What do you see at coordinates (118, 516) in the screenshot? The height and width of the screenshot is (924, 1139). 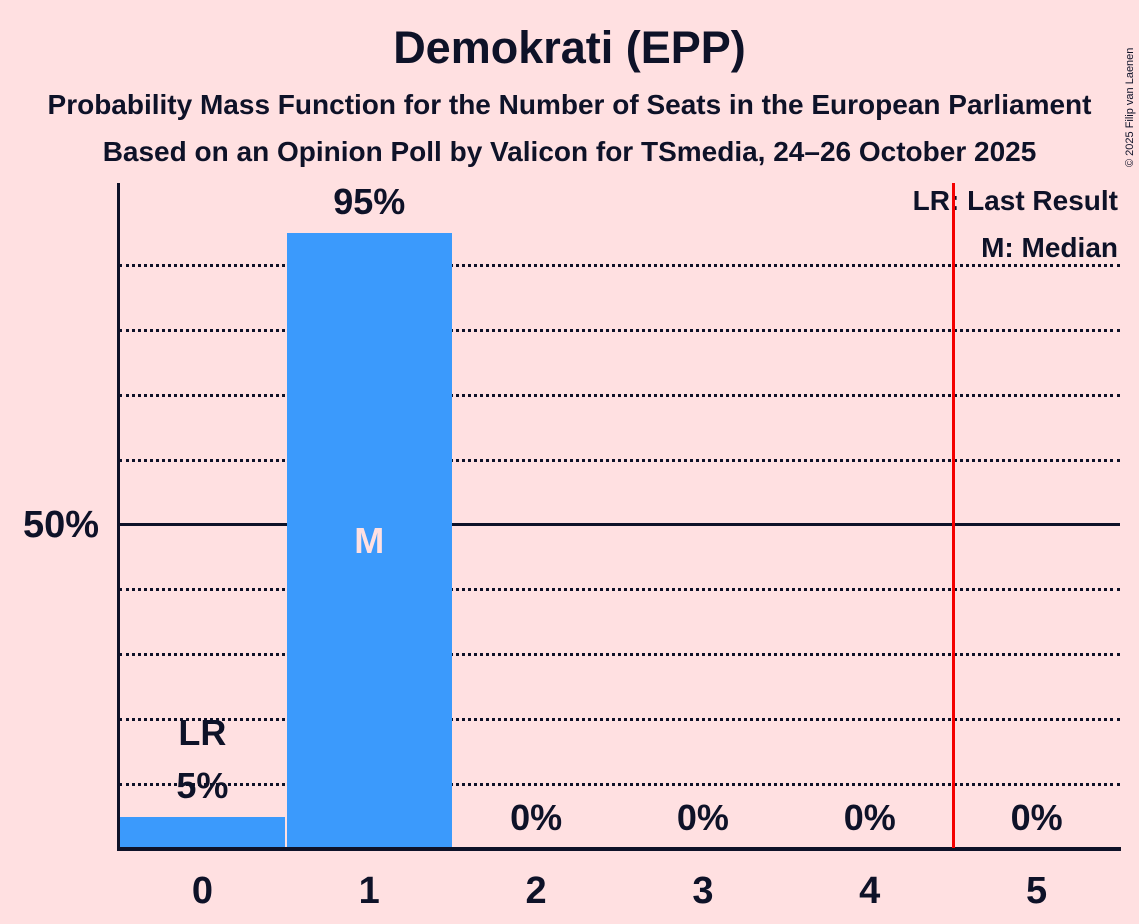 I see `y-axis-line` at bounding box center [118, 516].